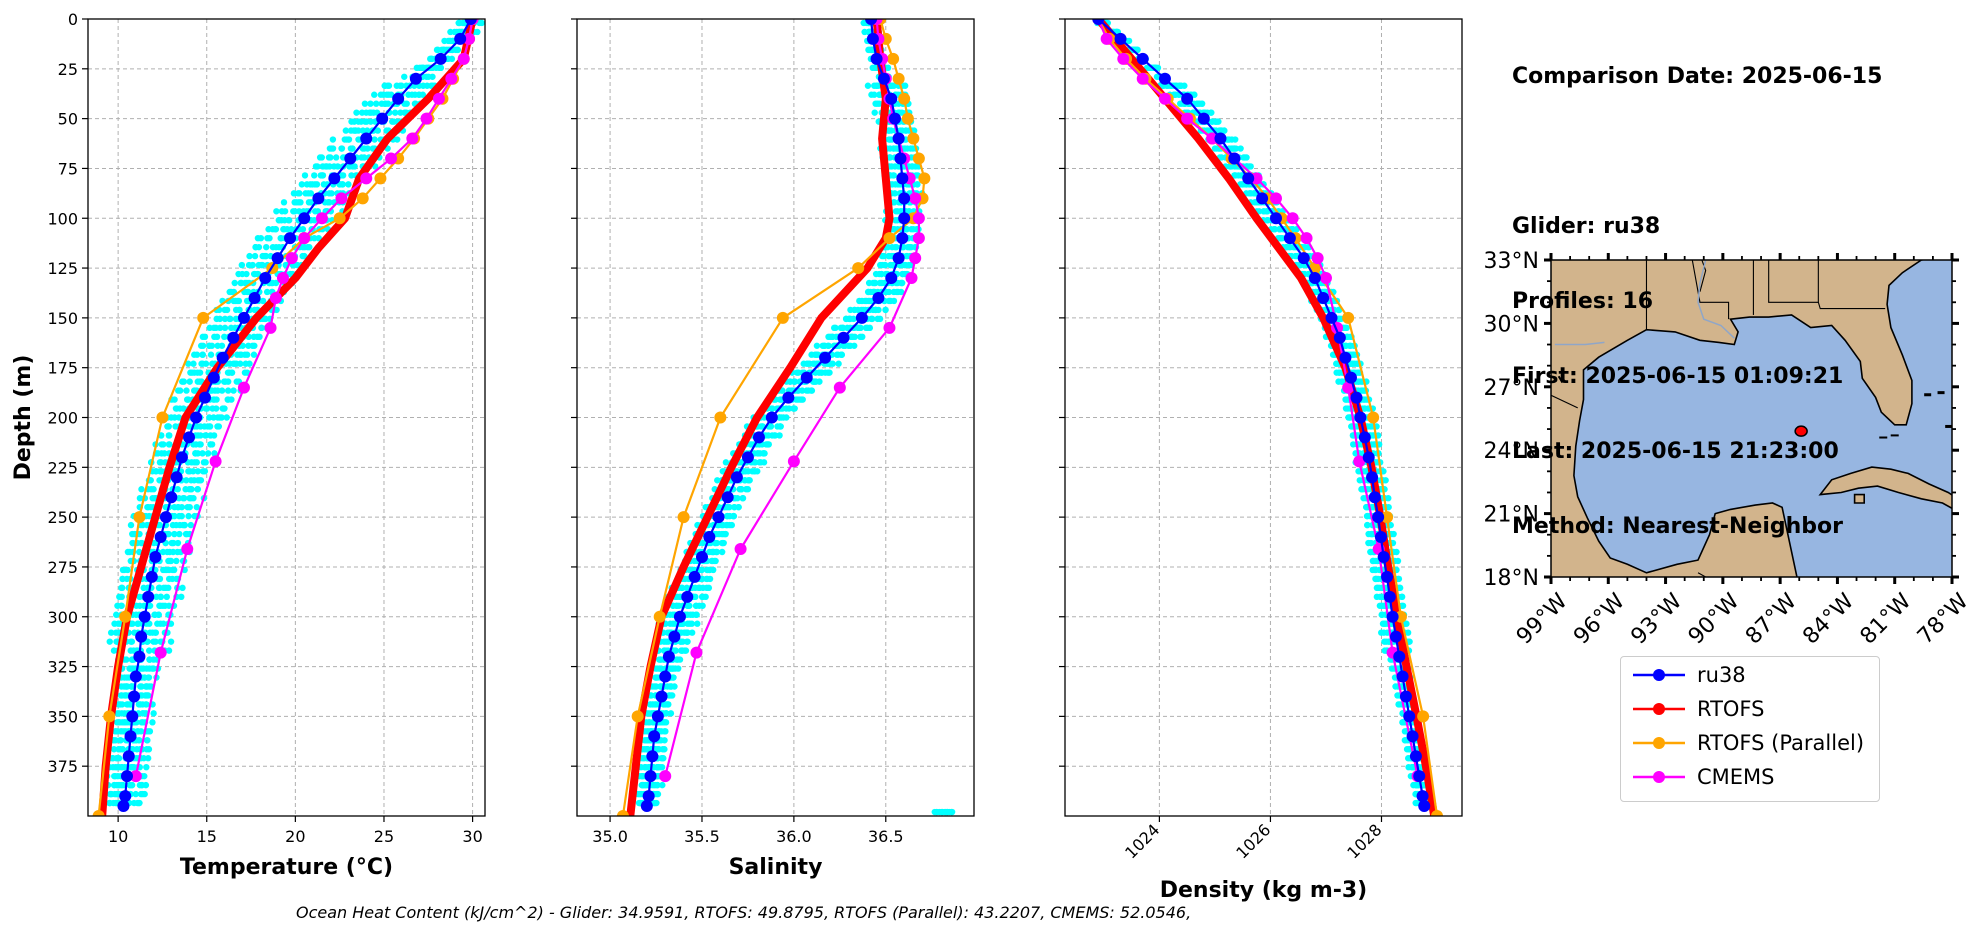 Image resolution: width=1987 pixels, height=934 pixels. I want to click on map-lon-label: 84°W, so click(1828, 619).